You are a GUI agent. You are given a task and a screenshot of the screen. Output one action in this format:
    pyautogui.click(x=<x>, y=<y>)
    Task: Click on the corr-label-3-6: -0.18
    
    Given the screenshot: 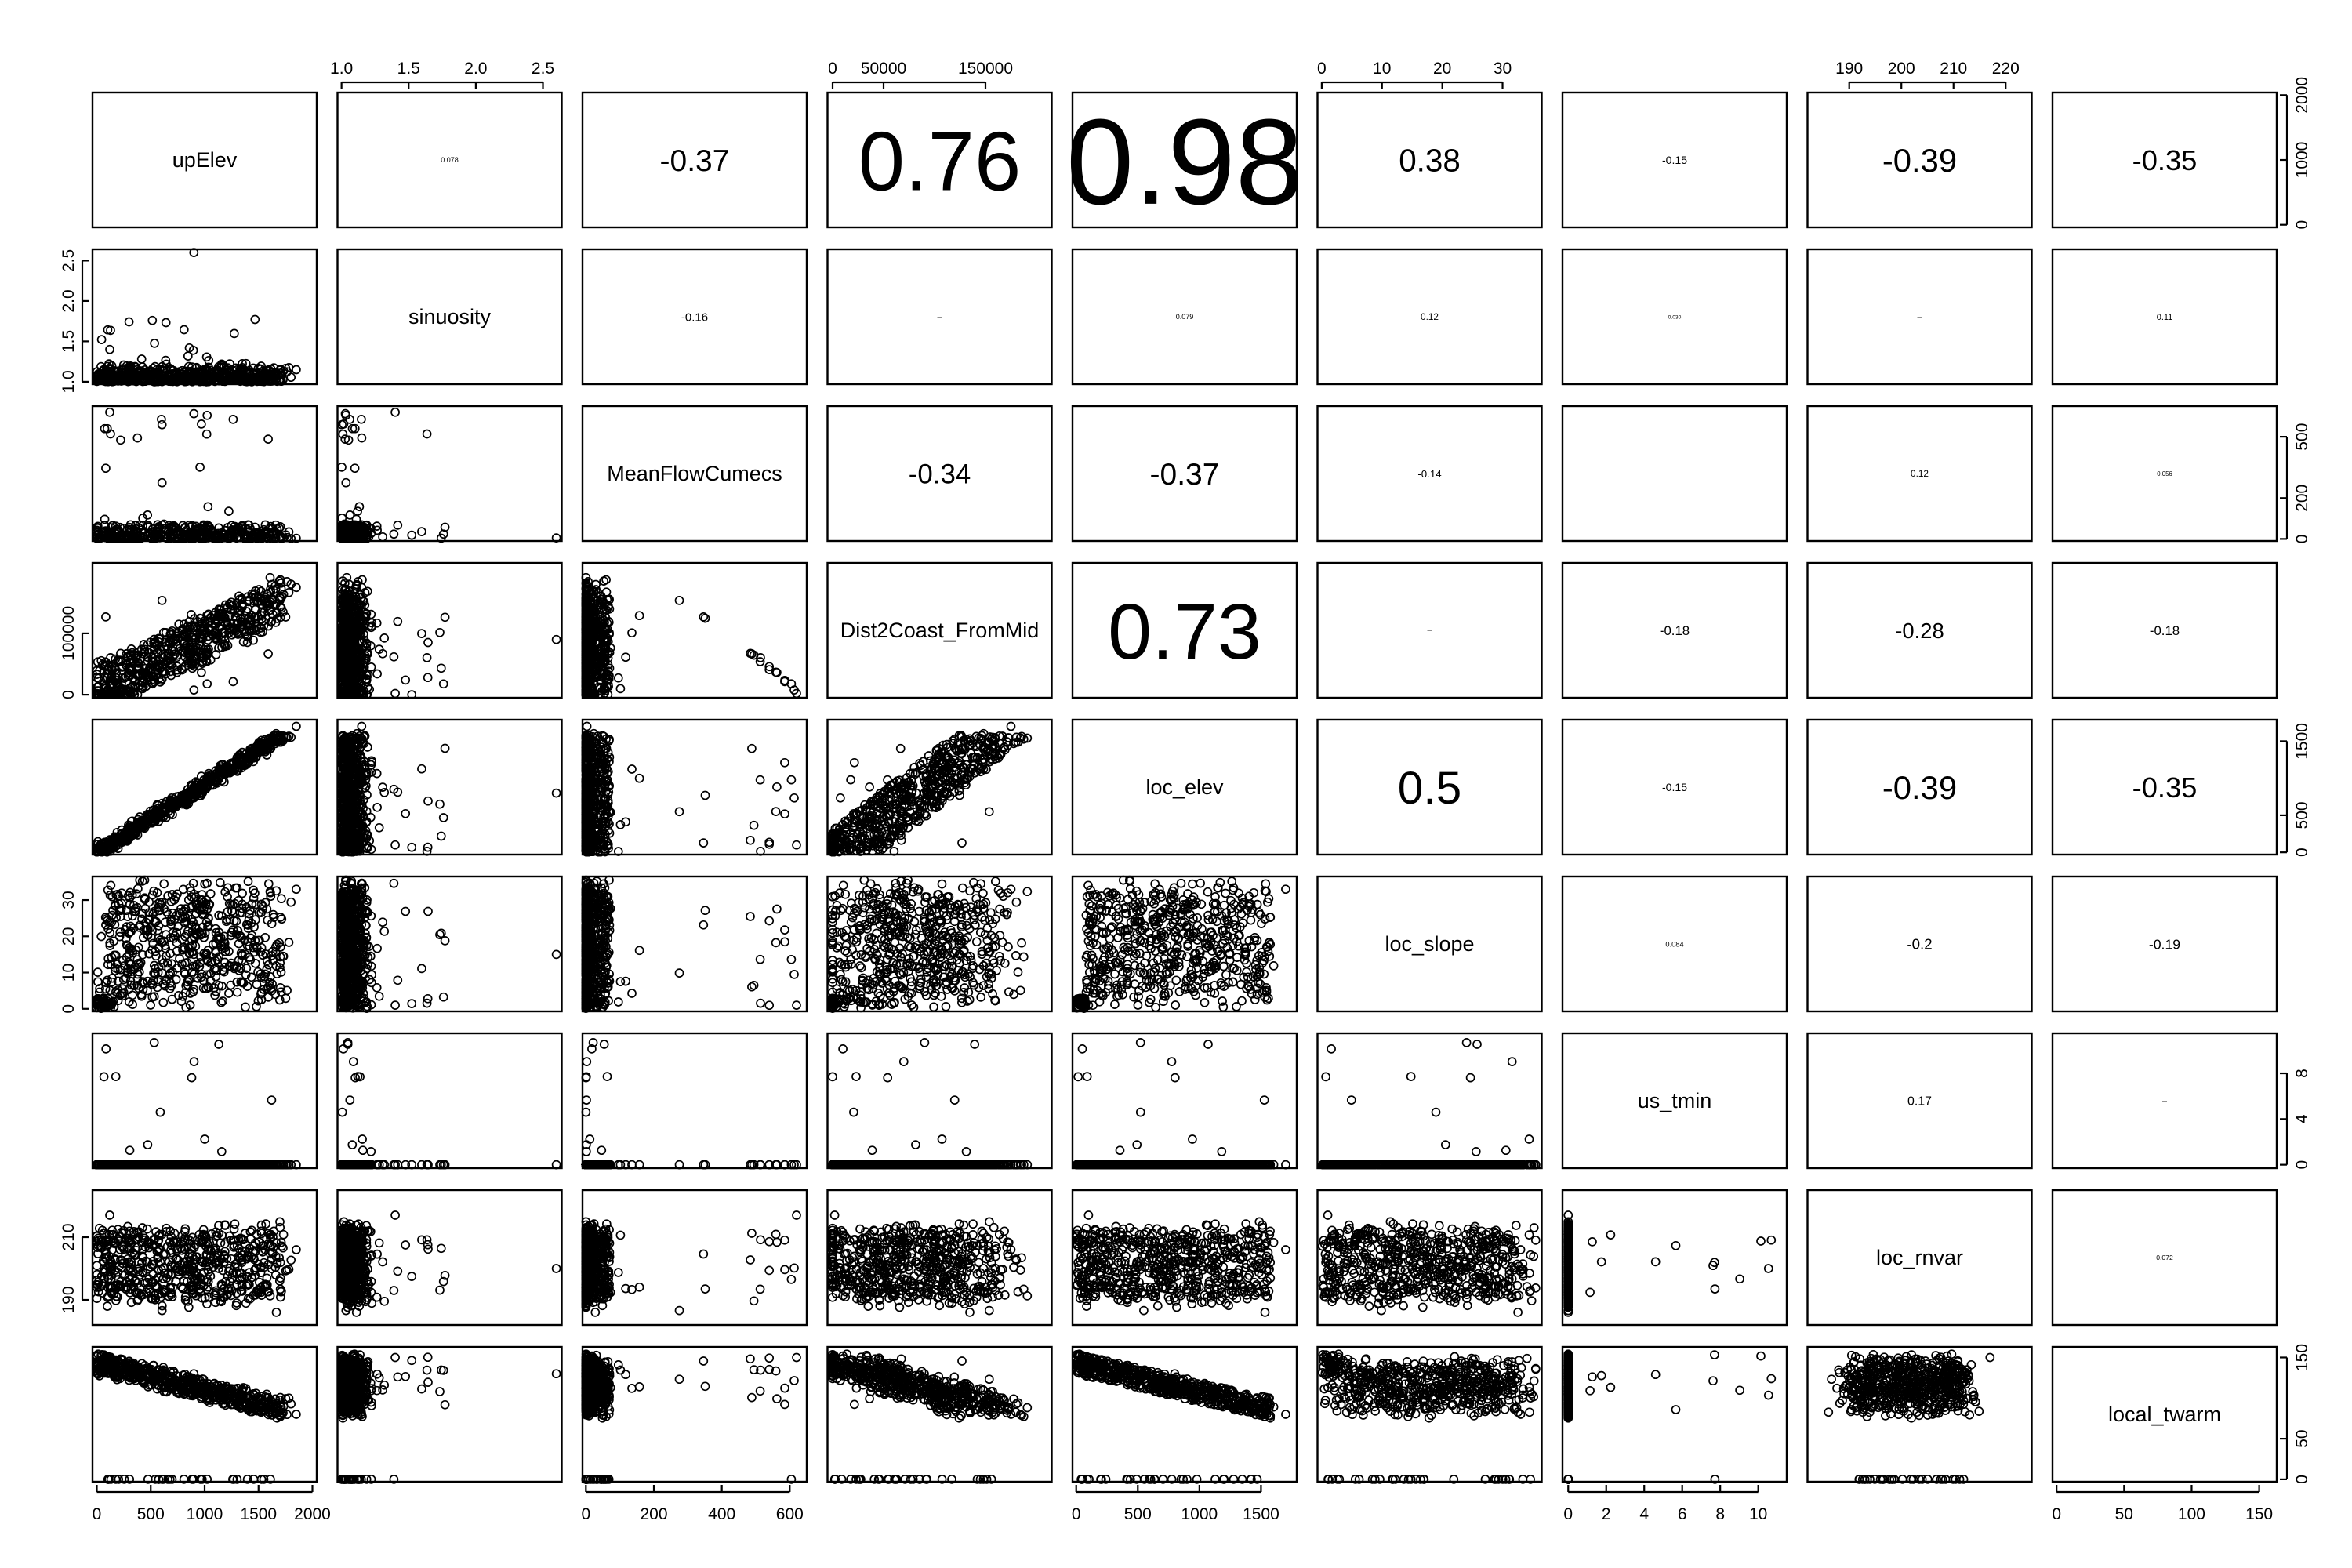 What is the action you would take?
    pyautogui.click(x=1675, y=630)
    